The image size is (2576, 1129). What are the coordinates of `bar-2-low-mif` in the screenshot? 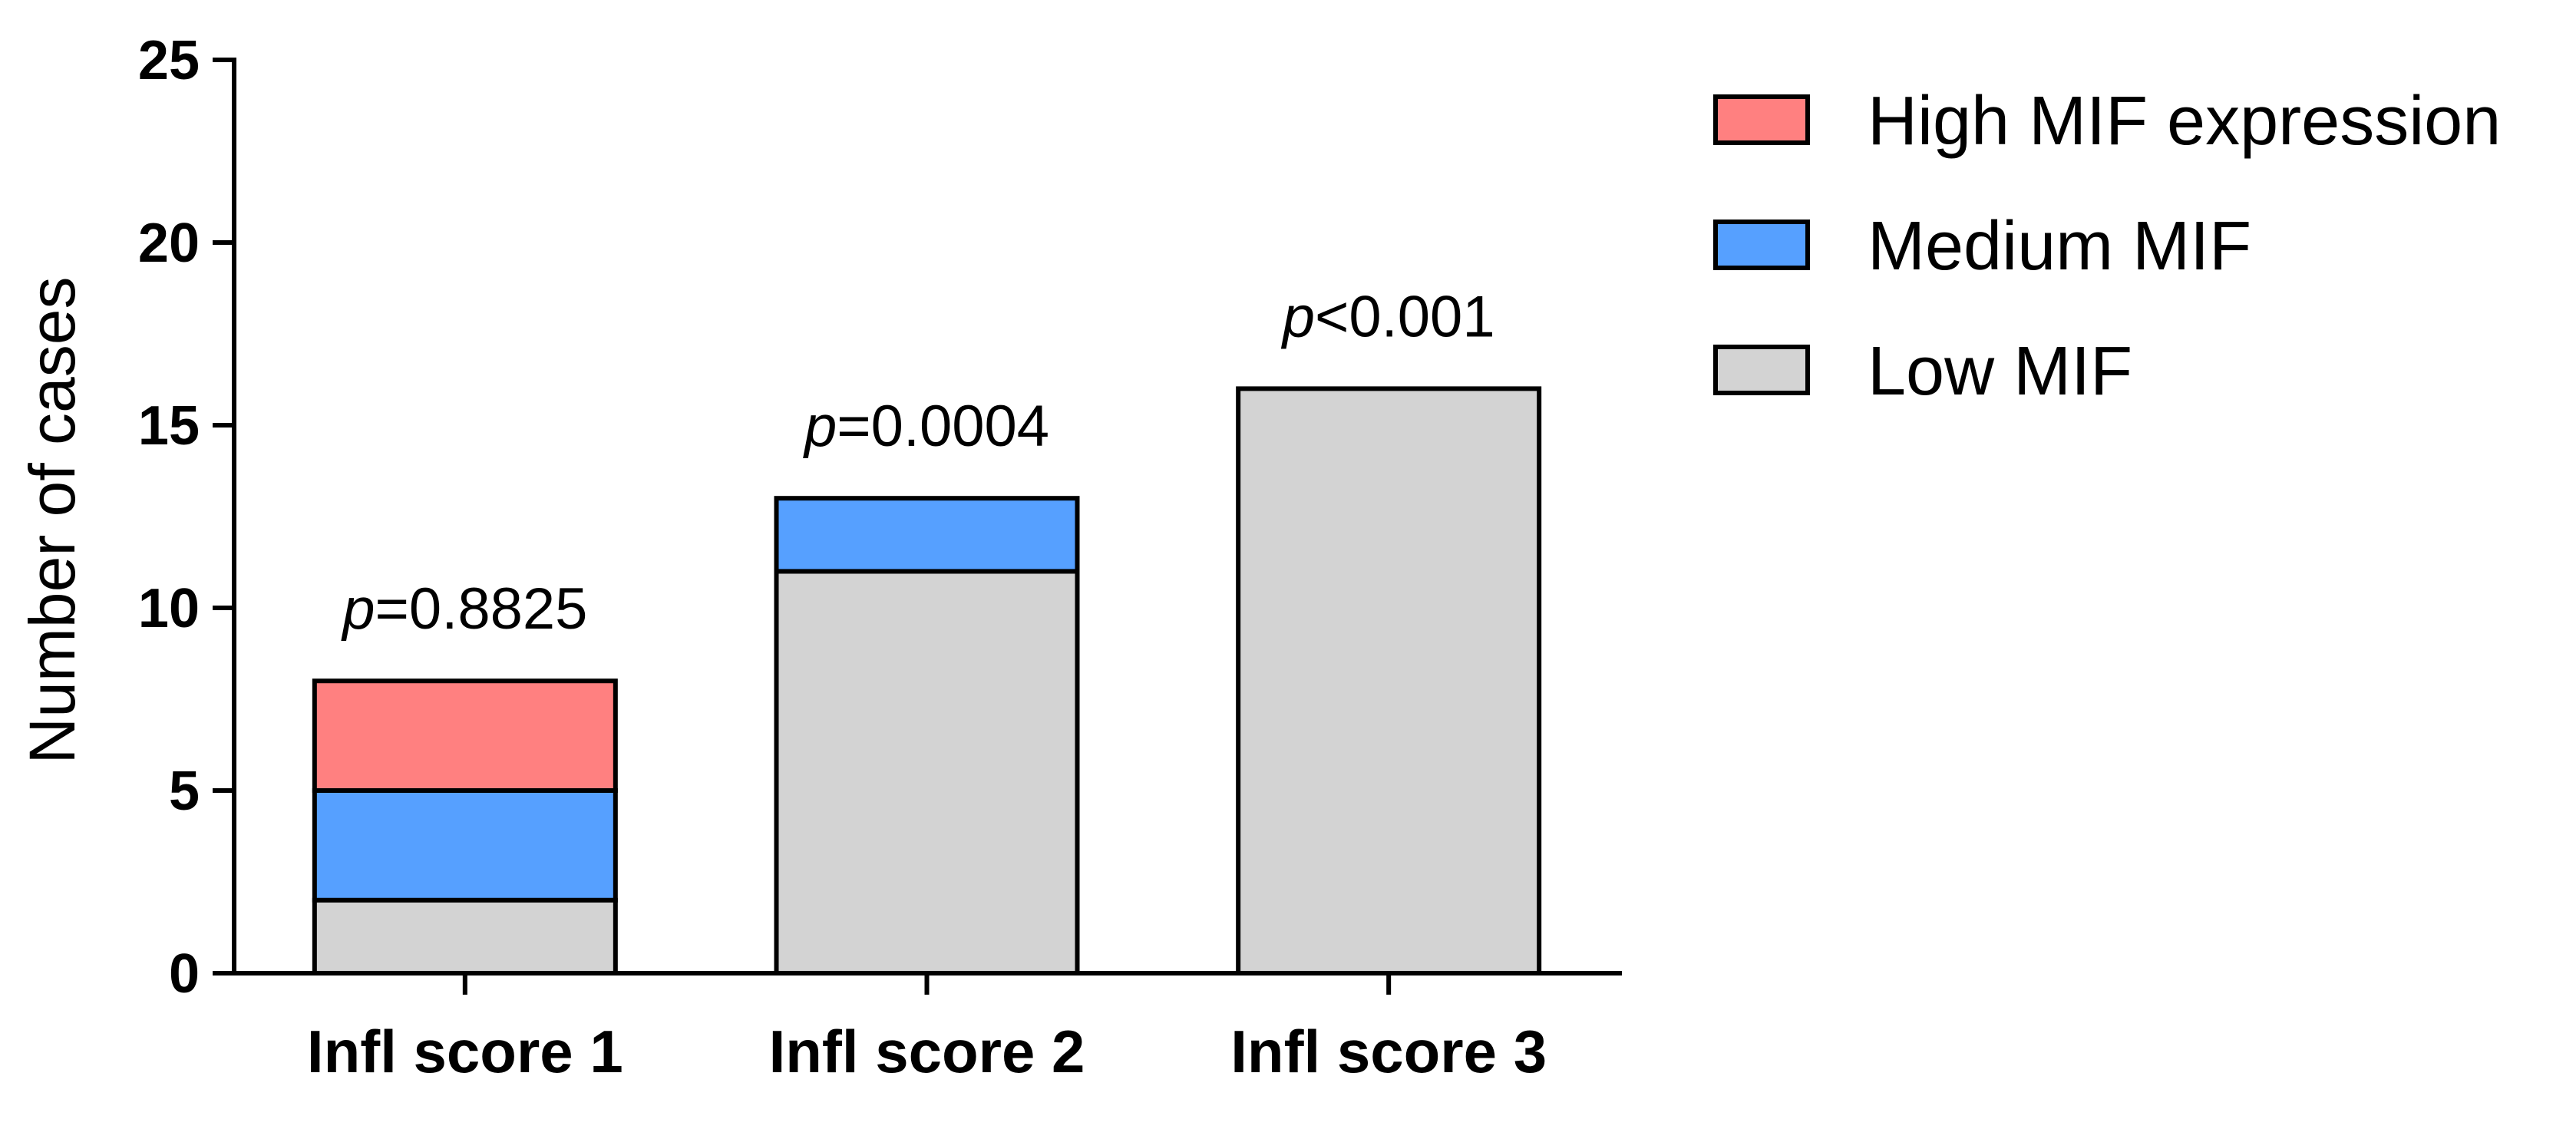 It's located at (927, 772).